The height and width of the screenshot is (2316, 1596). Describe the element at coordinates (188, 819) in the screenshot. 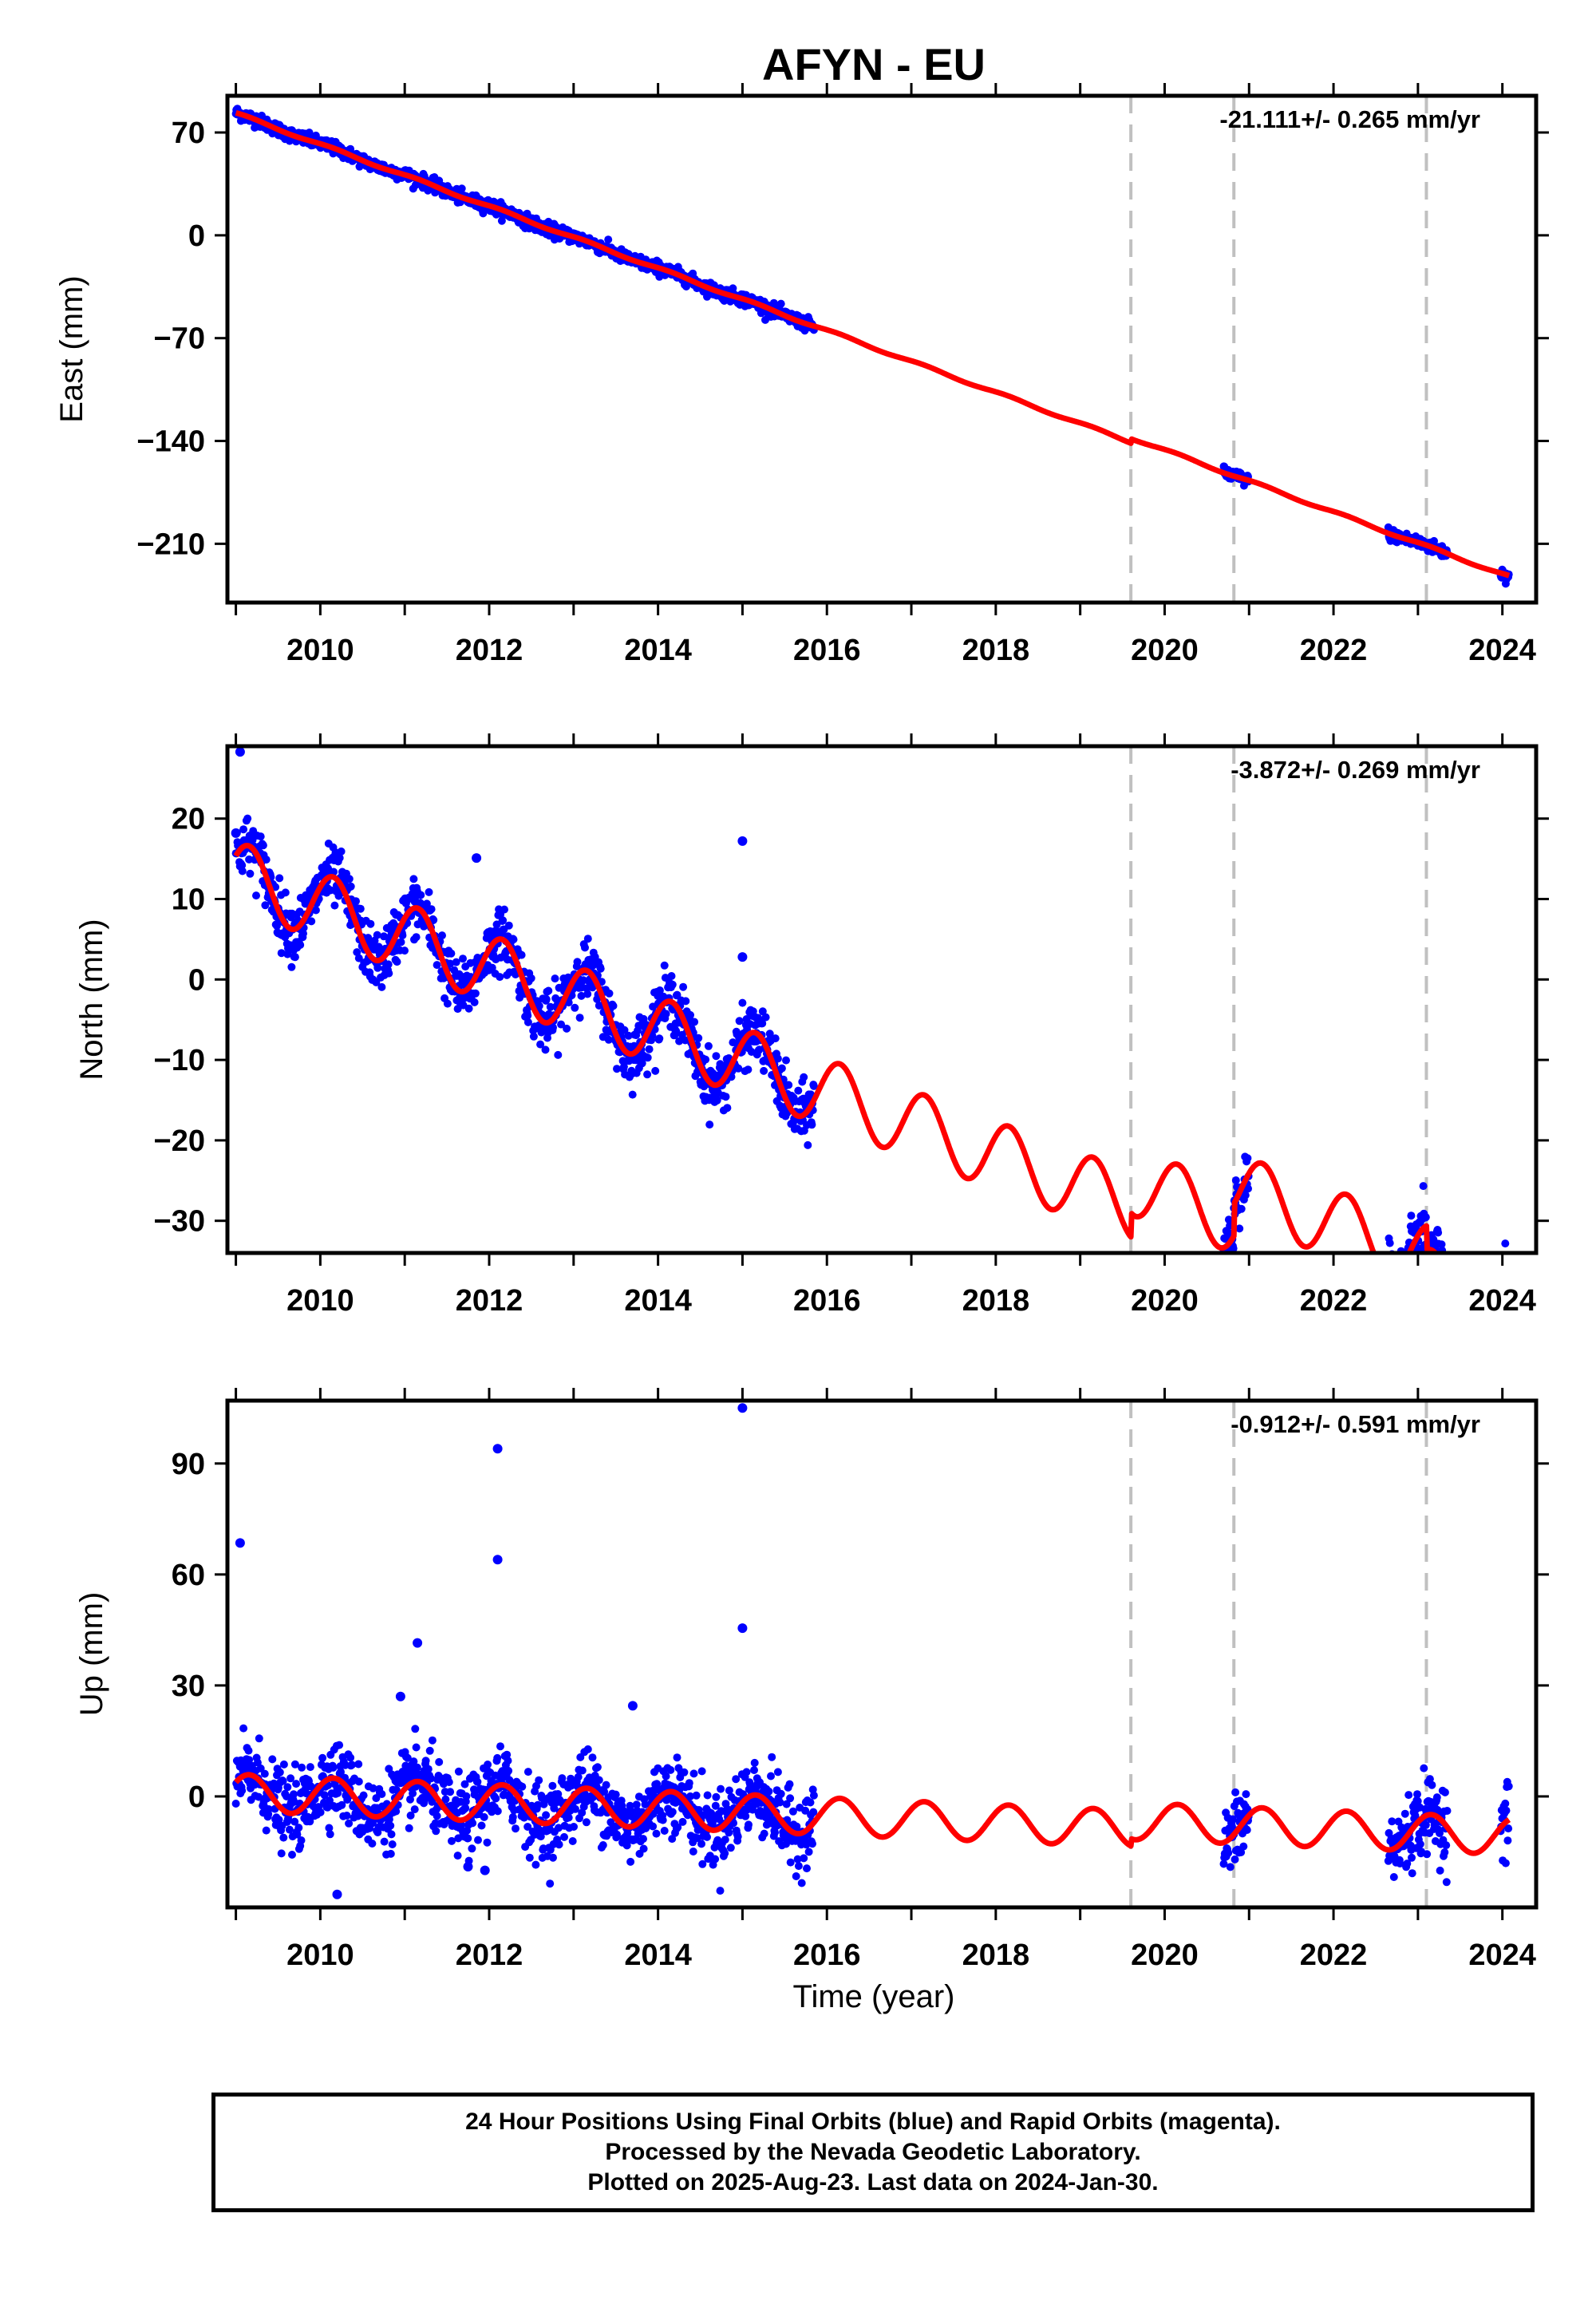

I see `north-ytick-label: 20` at that location.